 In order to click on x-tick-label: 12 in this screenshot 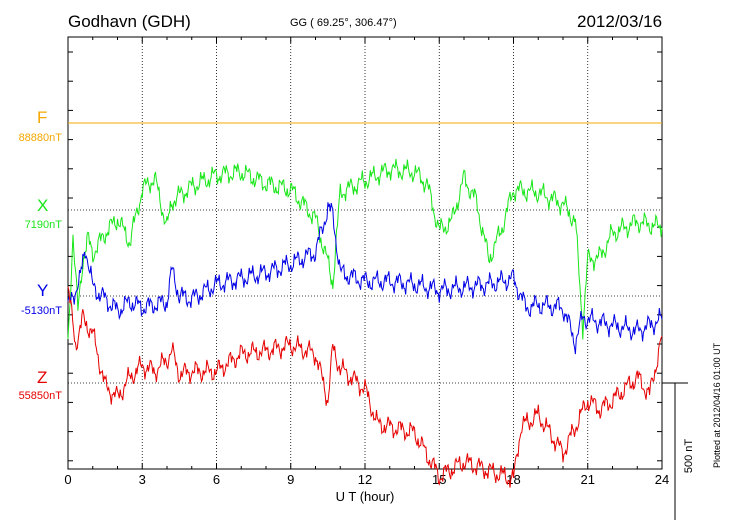, I will do `click(365, 479)`.